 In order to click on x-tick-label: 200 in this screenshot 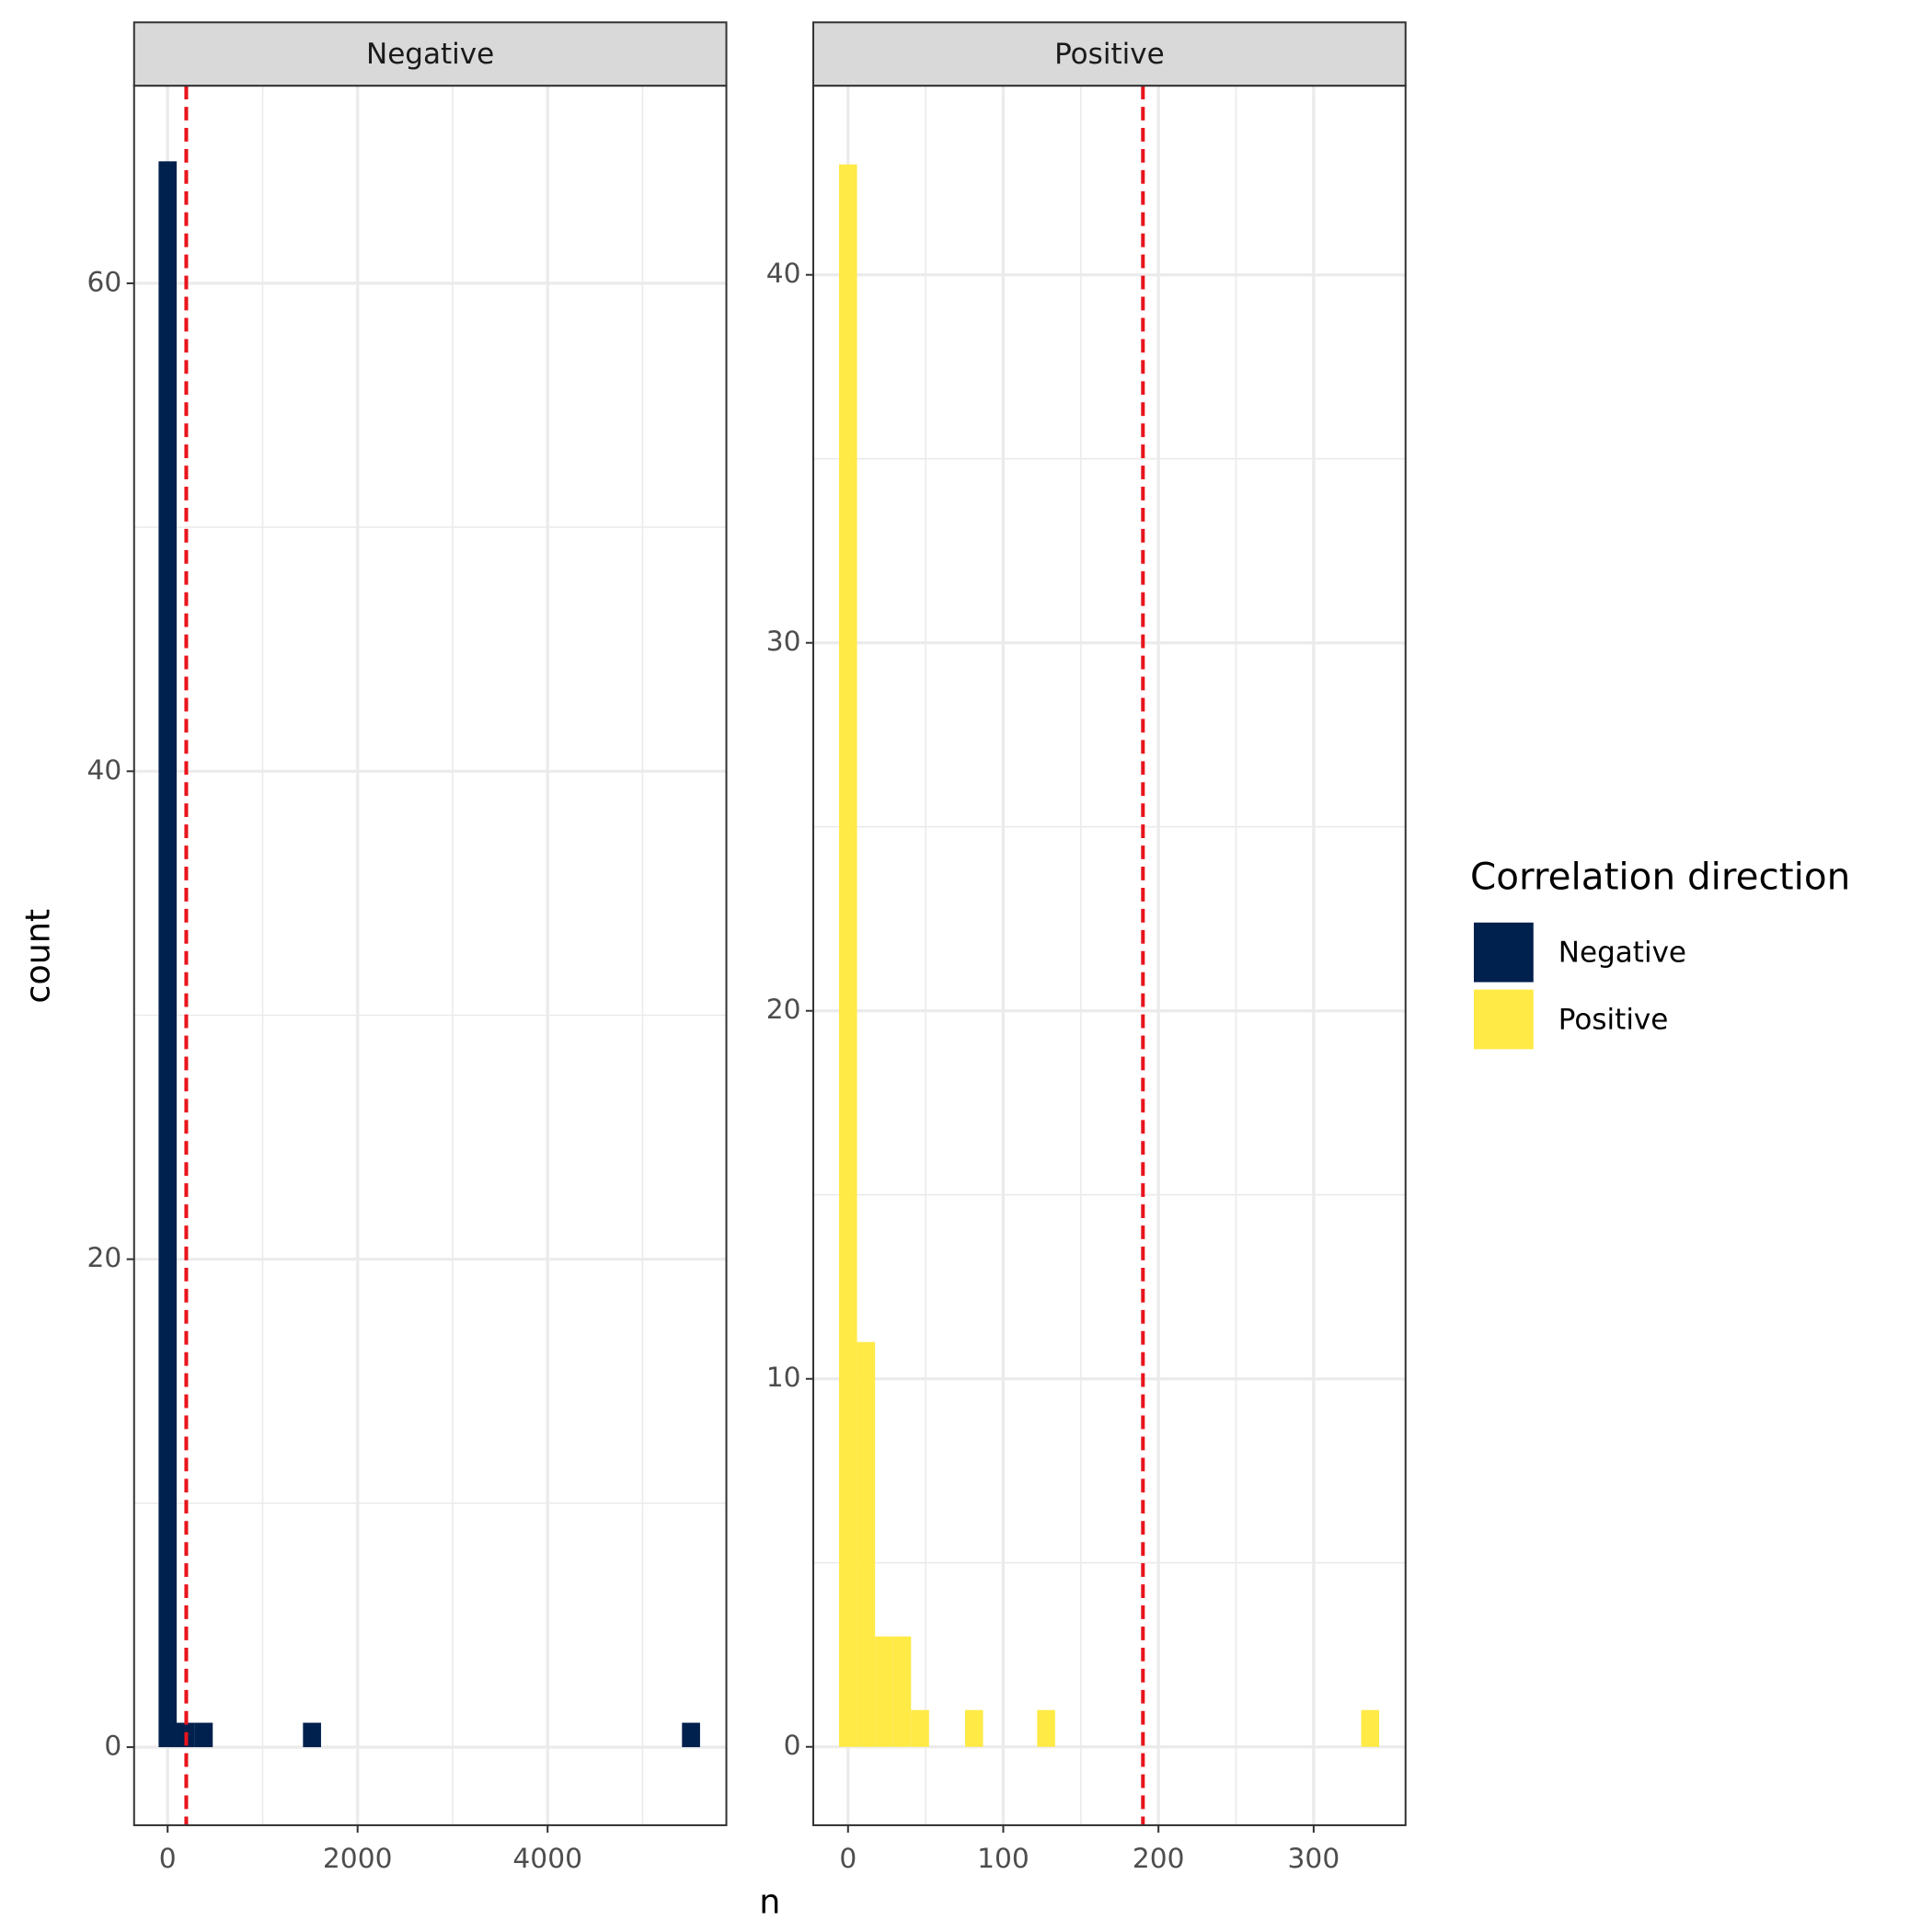, I will do `click(1159, 1859)`.